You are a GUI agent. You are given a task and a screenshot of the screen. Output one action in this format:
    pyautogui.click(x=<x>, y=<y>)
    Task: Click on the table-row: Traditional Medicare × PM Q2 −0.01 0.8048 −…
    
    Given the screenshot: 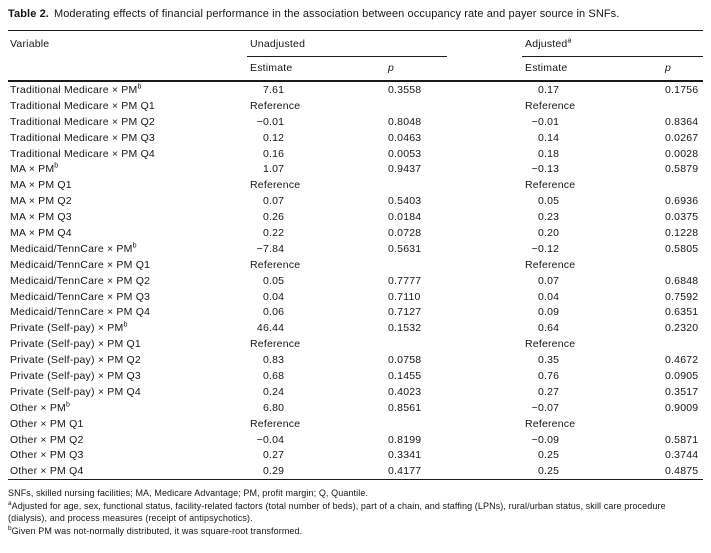 What is the action you would take?
    pyautogui.click(x=355, y=122)
    